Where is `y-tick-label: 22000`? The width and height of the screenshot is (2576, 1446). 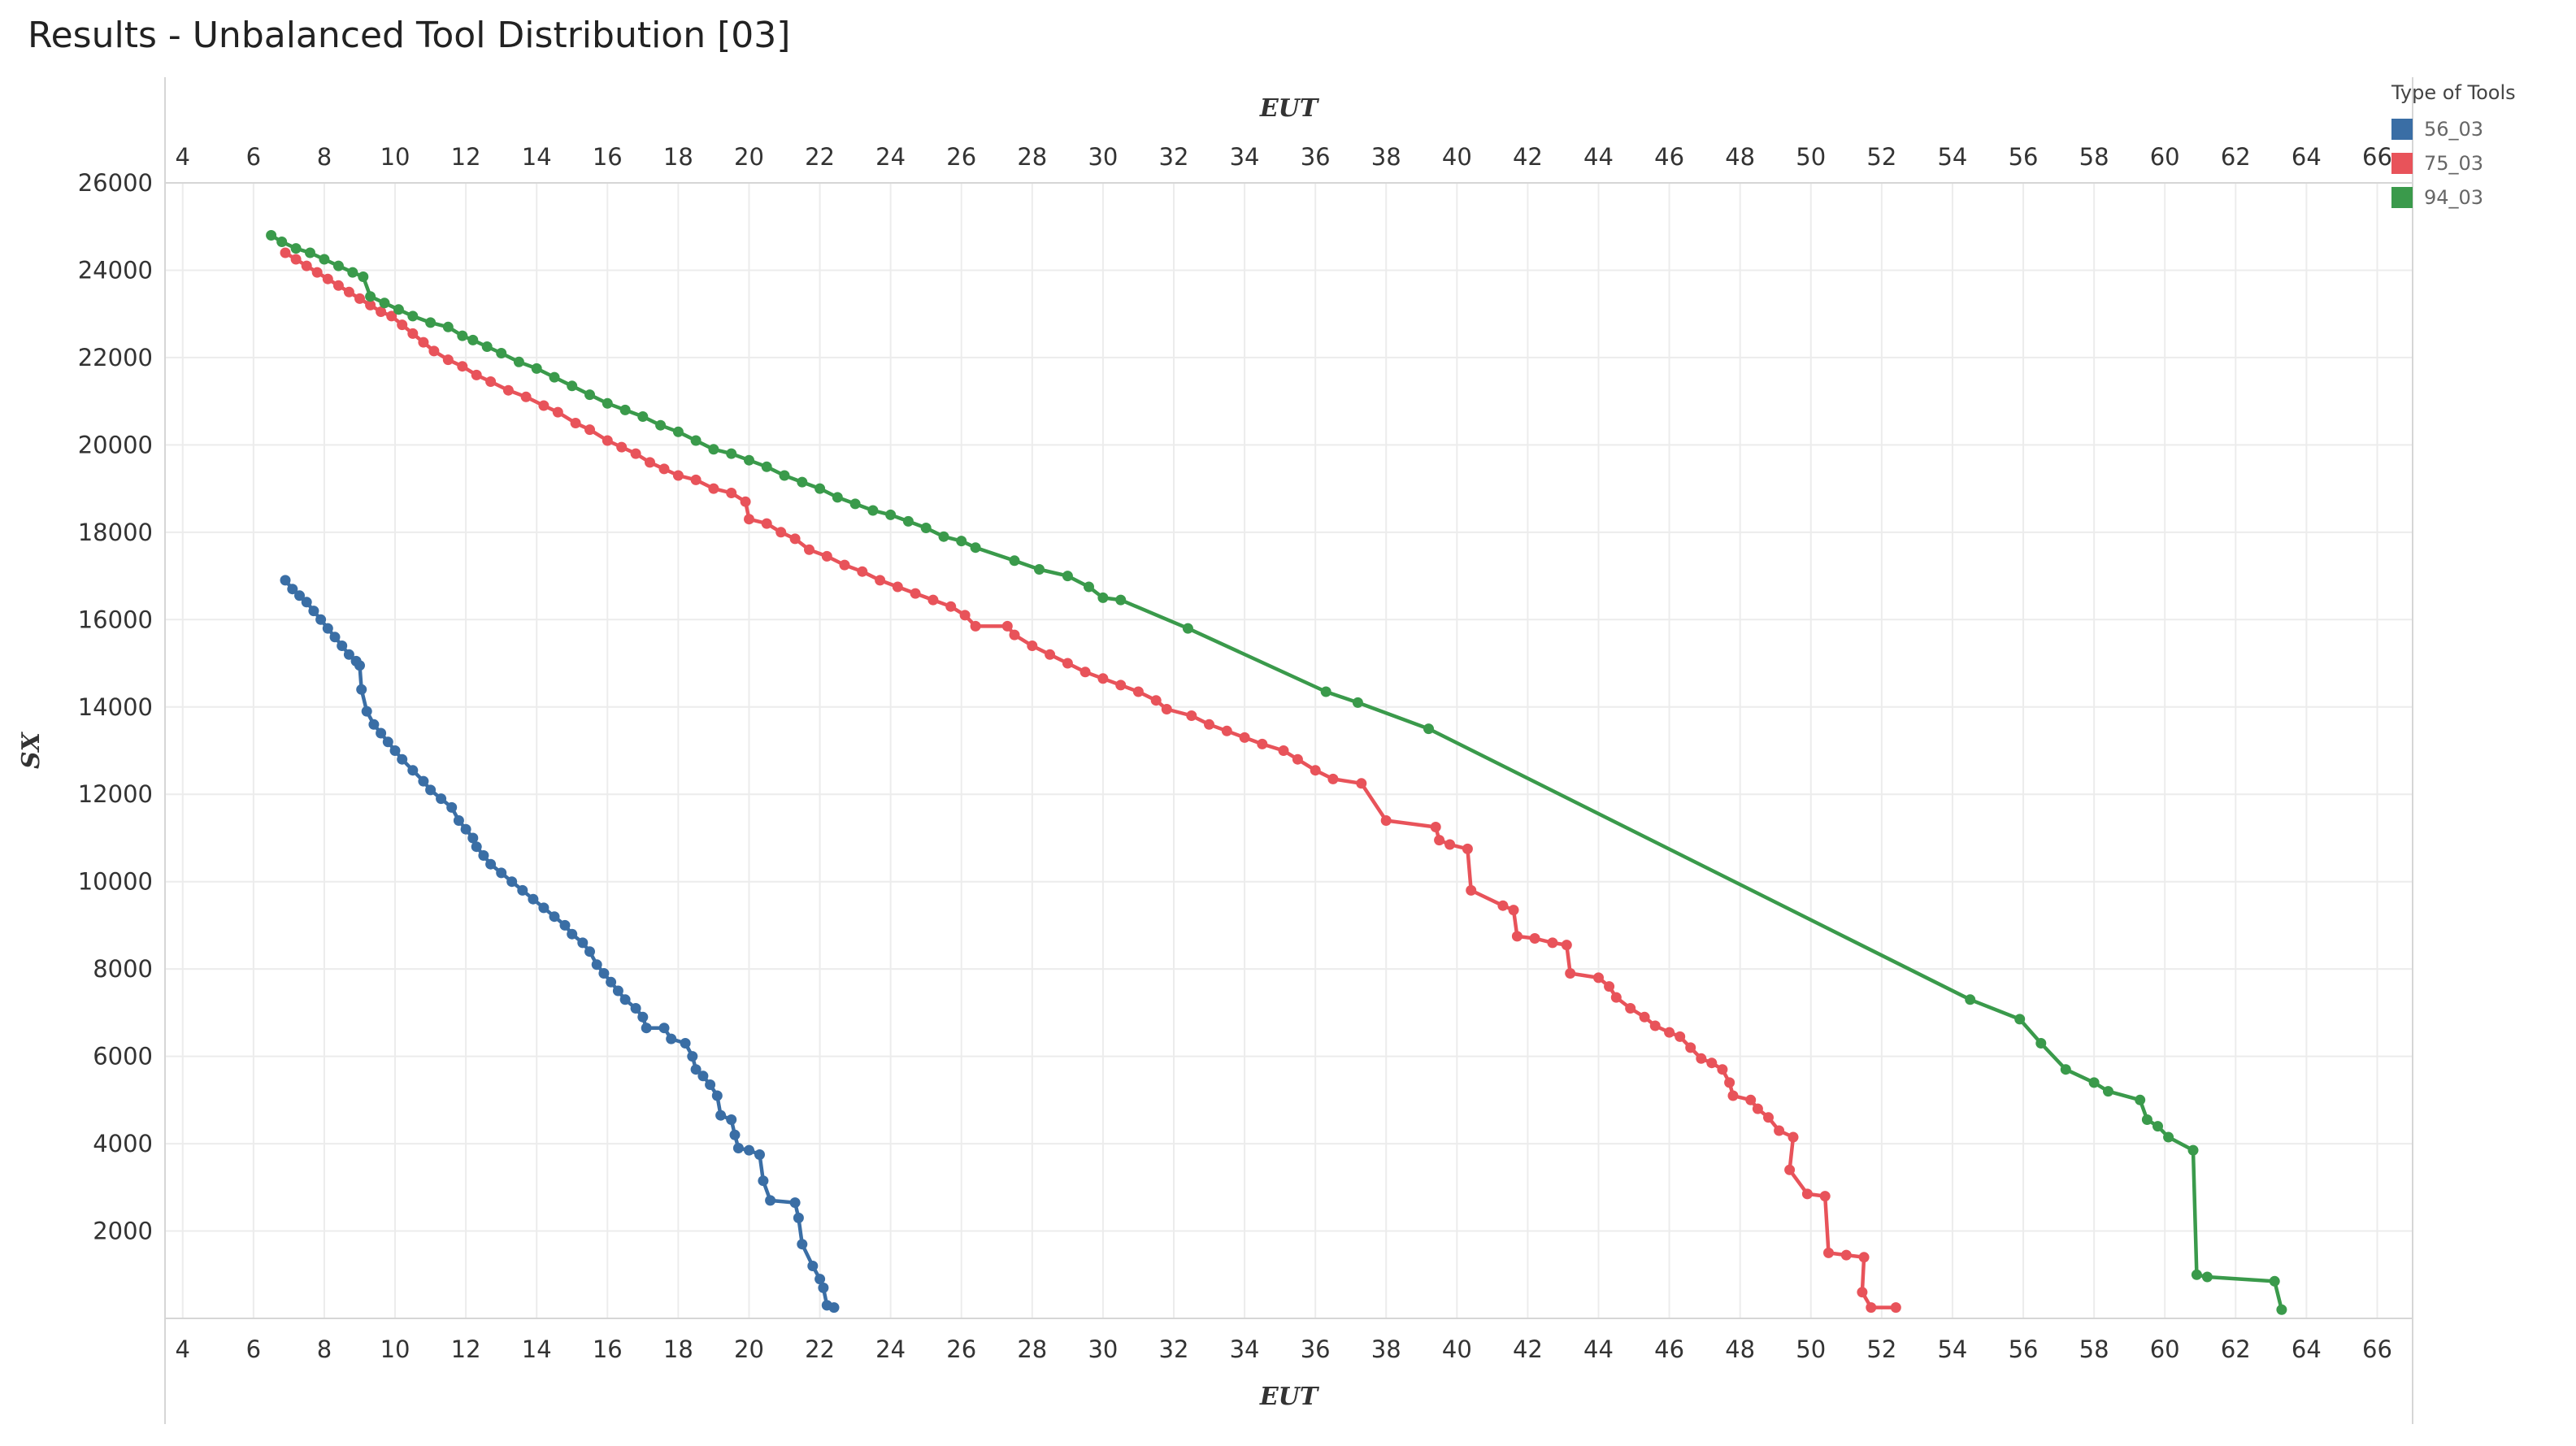
y-tick-label: 22000 is located at coordinates (115, 357).